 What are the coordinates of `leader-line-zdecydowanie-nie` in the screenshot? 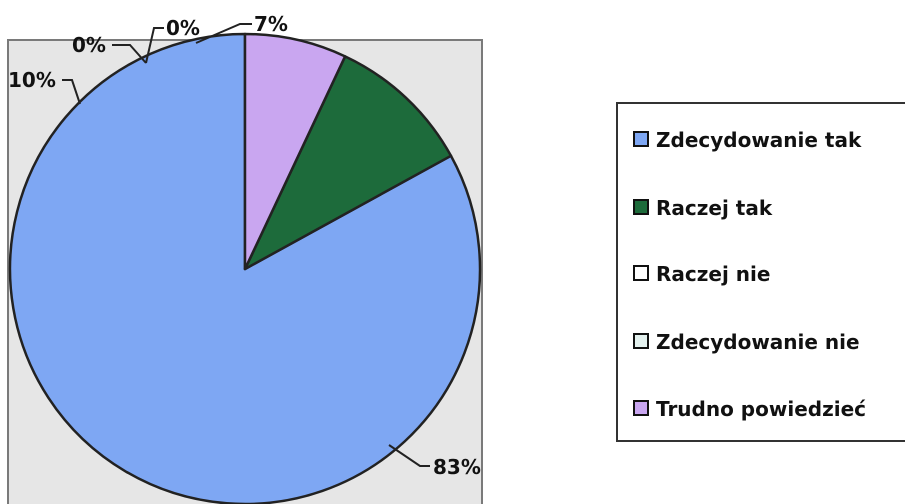 It's located at (154, 45).